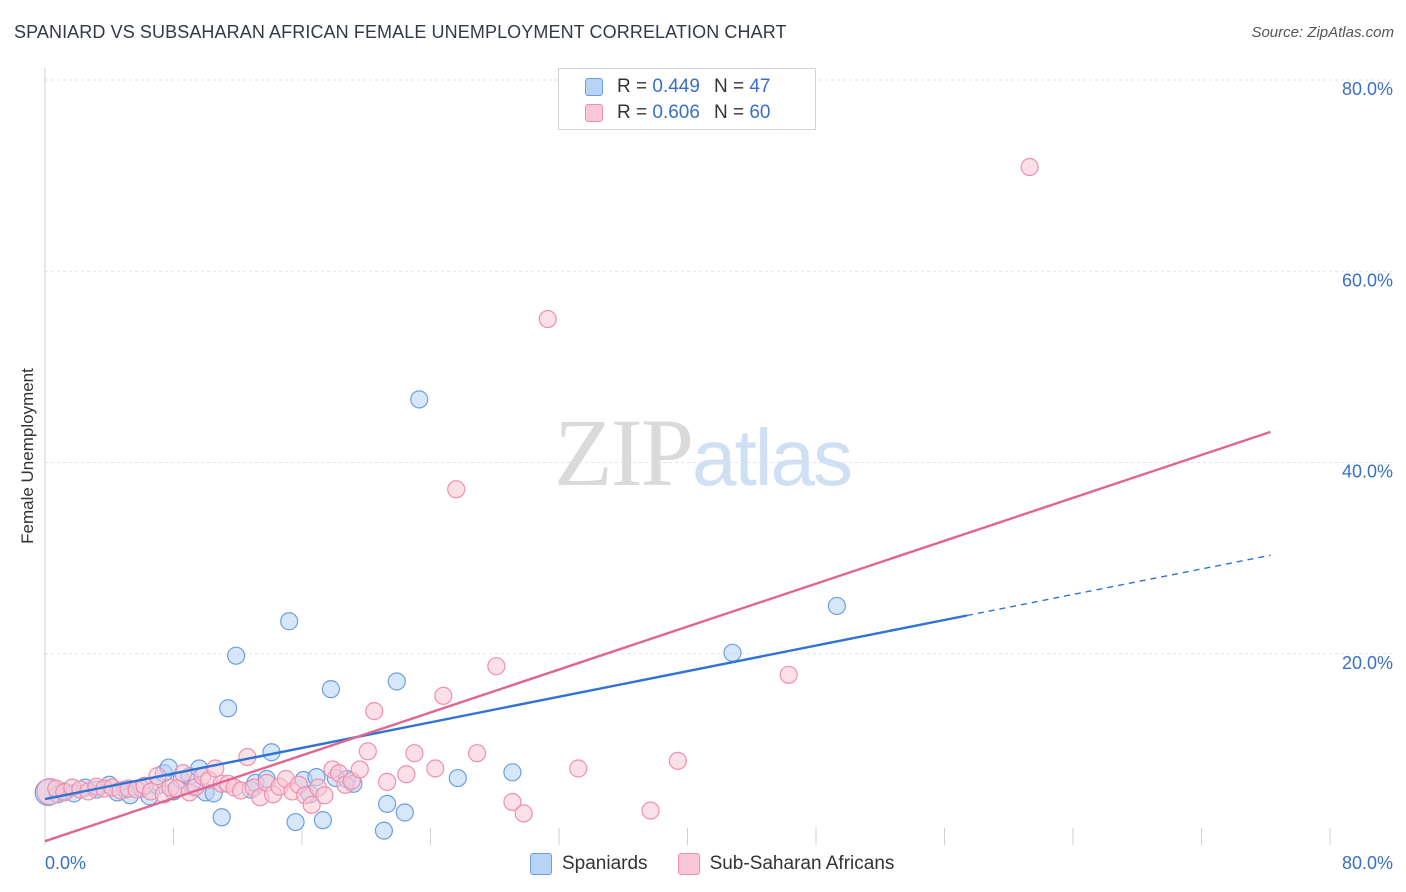 Image resolution: width=1406 pixels, height=892 pixels. What do you see at coordinates (760, 112) in the screenshot?
I see `legend-n-value: 60` at bounding box center [760, 112].